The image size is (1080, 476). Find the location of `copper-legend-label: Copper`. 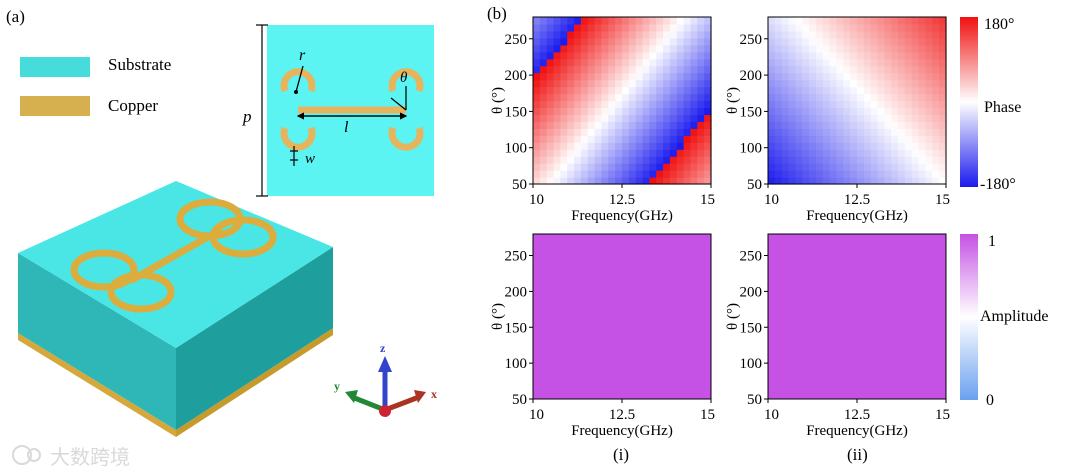

copper-legend-label: Copper is located at coordinates (133, 105).